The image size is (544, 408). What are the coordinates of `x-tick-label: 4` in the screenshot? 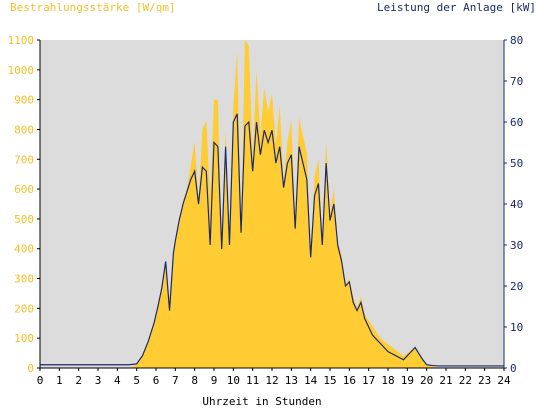 It's located at (117, 380).